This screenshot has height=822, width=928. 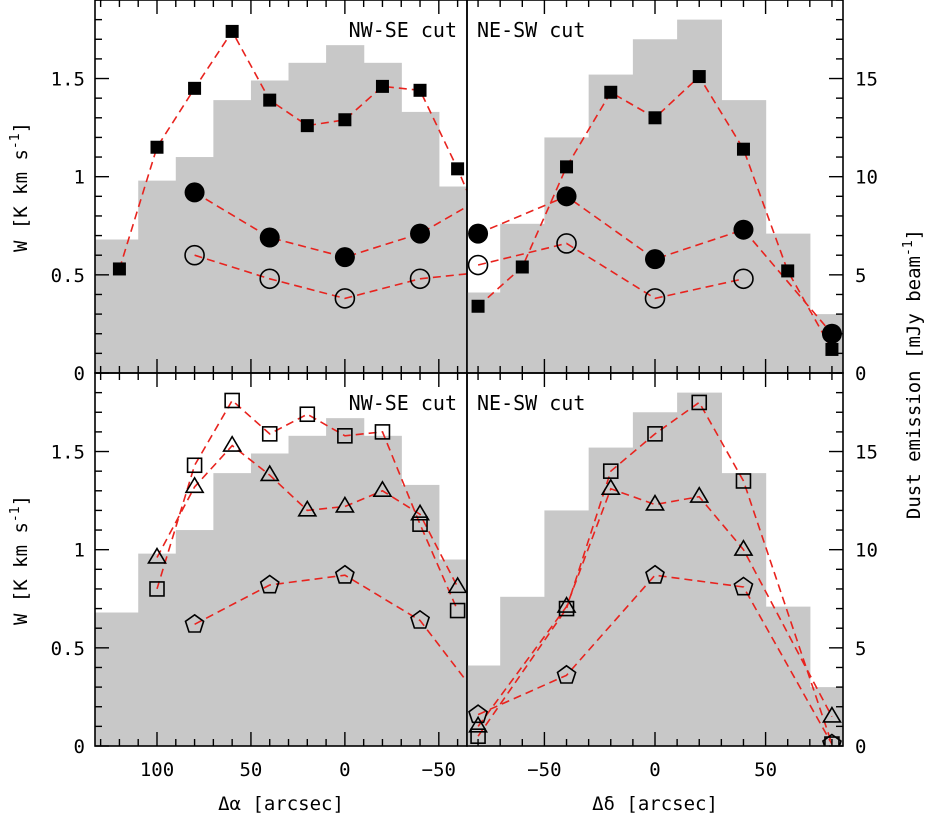 What do you see at coordinates (860, 649) in the screenshot?
I see `y2-tick-label: 5` at bounding box center [860, 649].